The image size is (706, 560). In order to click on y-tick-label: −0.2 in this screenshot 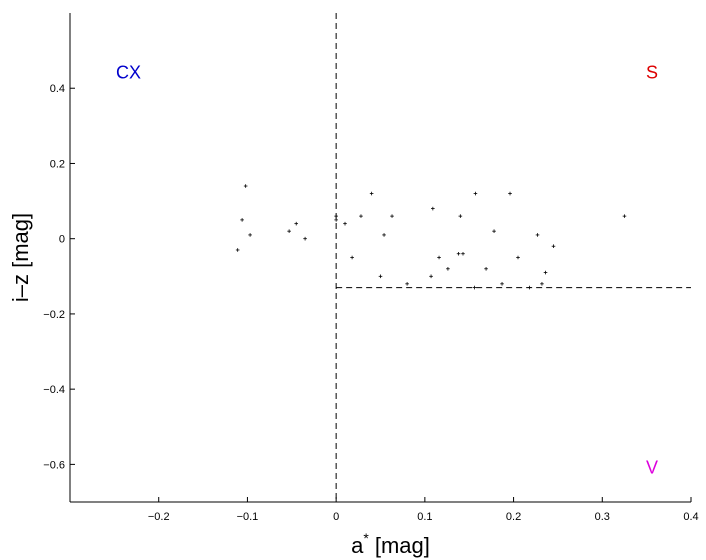, I will do `click(54, 315)`.